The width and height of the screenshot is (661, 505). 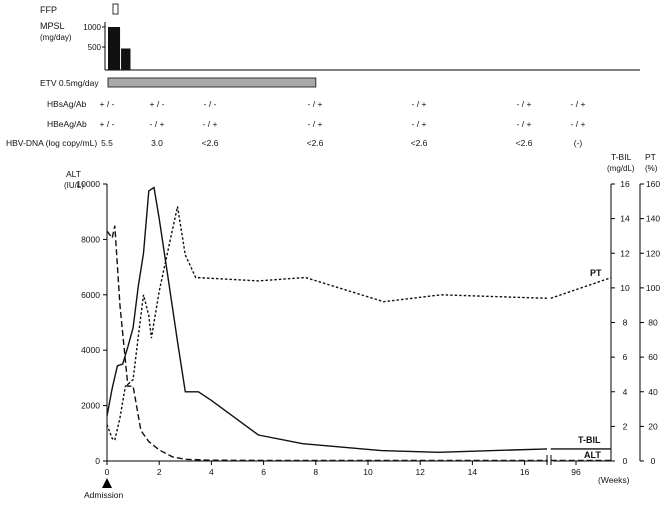 What do you see at coordinates (90, 239) in the screenshot?
I see `alt-tick-label: 8000` at bounding box center [90, 239].